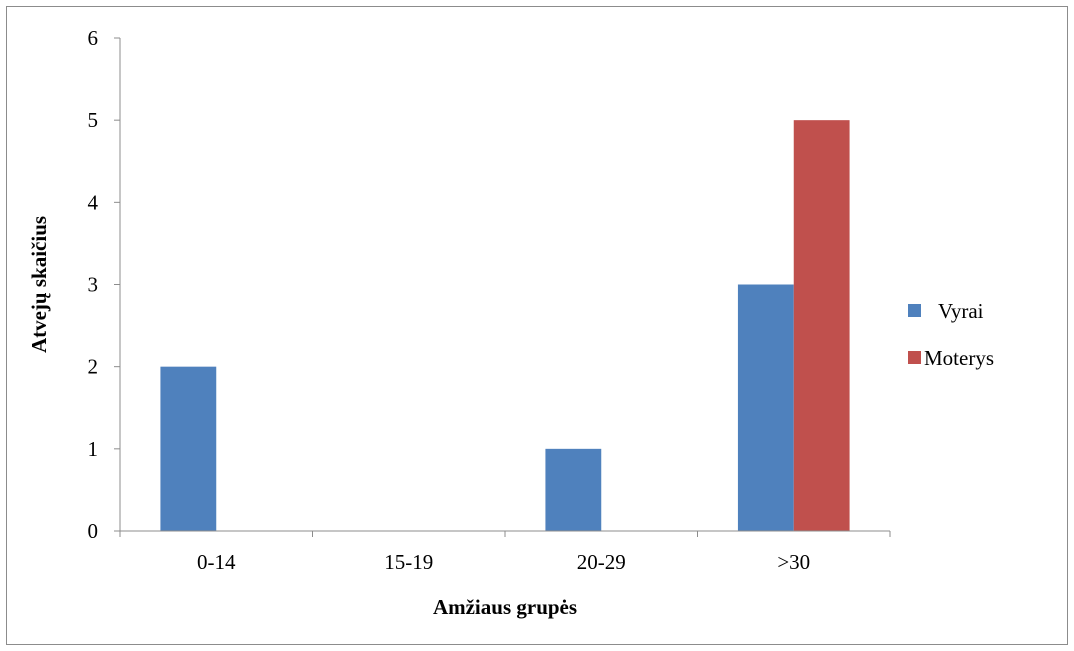 This screenshot has height=651, width=1074. Describe the element at coordinates (93, 120) in the screenshot. I see `y-tick-label: 5` at that location.